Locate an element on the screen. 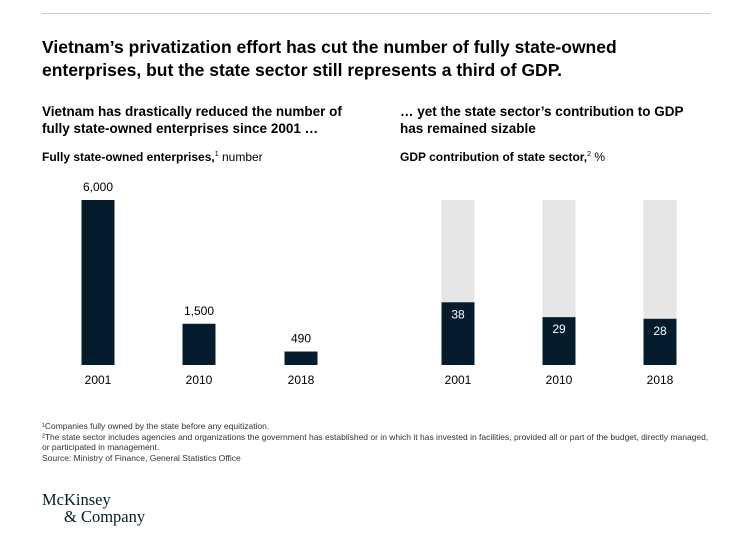 The height and width of the screenshot is (549, 738). value-label-enterprises-2010: 1,500 is located at coordinates (199, 311).